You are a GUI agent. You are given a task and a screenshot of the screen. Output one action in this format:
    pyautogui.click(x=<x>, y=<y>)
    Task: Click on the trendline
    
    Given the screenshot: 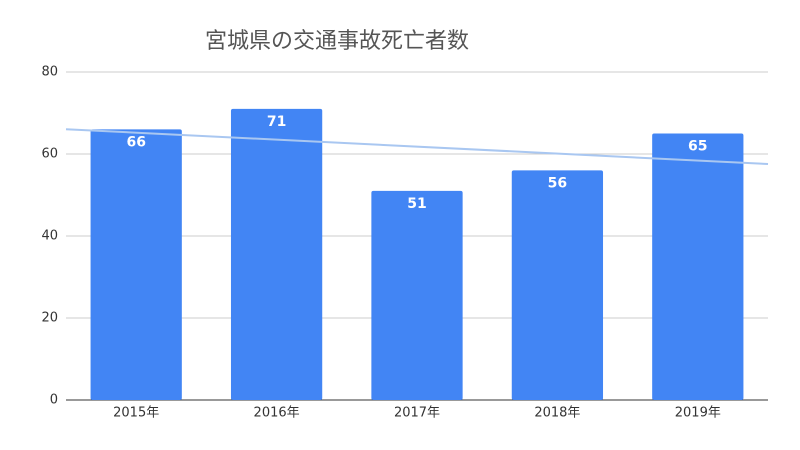 What is the action you would take?
    pyautogui.click(x=417, y=147)
    